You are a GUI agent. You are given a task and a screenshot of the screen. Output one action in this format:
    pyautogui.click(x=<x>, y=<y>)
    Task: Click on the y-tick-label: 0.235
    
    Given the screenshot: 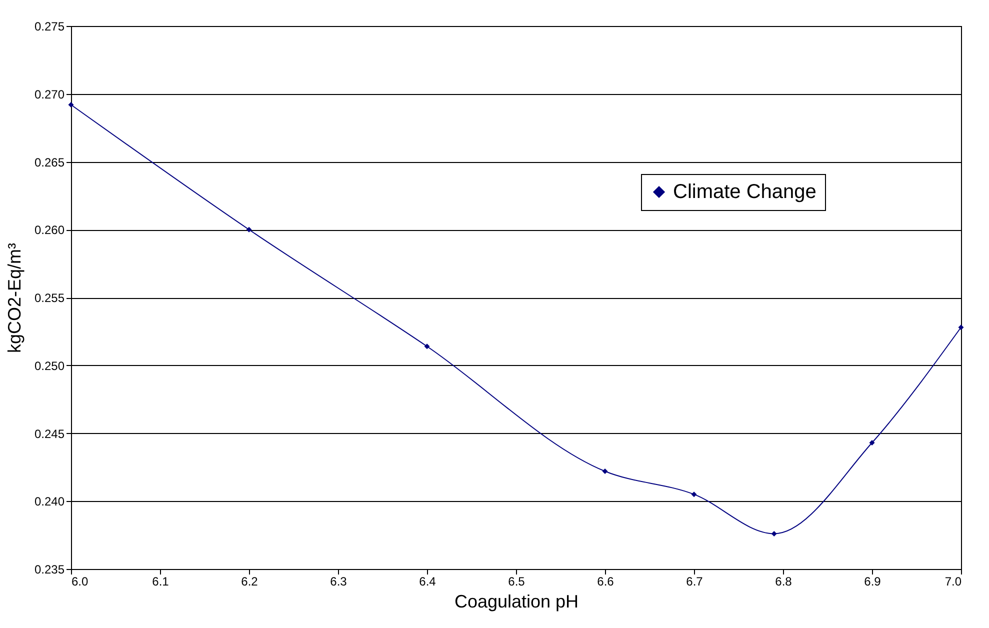 What is the action you would take?
    pyautogui.click(x=49, y=569)
    